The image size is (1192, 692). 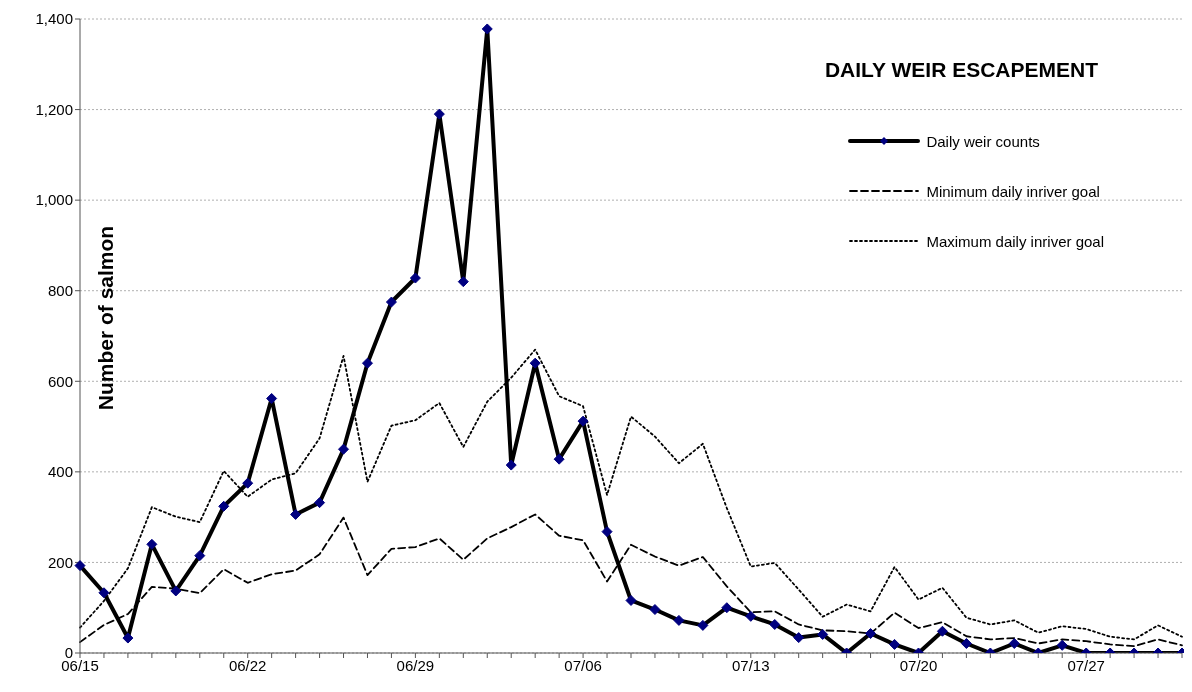 I want to click on legend-label: Minimum daily inriver goal, so click(x=1013, y=191).